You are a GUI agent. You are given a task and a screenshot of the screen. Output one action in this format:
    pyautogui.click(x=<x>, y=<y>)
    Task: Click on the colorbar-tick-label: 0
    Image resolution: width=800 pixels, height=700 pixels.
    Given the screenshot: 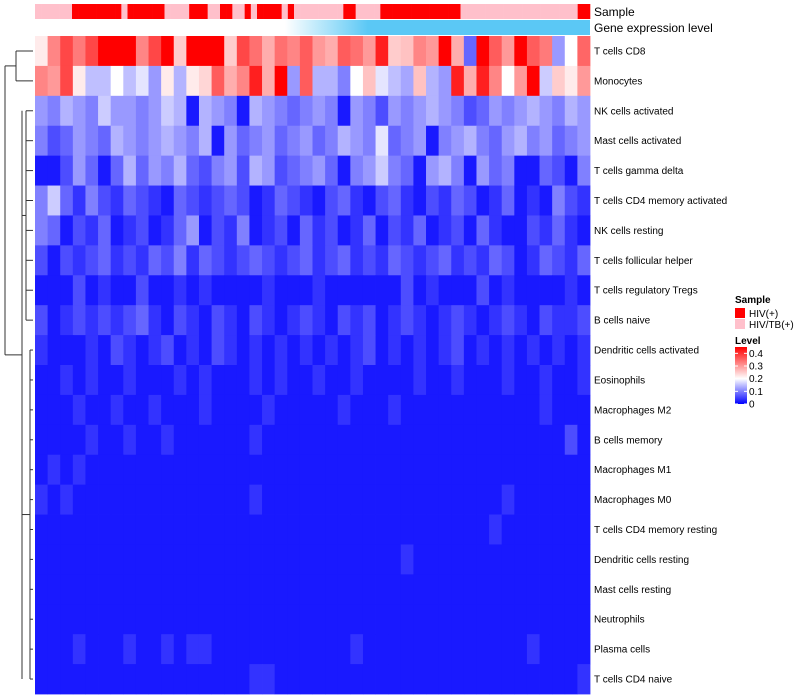 What is the action you would take?
    pyautogui.click(x=752, y=405)
    